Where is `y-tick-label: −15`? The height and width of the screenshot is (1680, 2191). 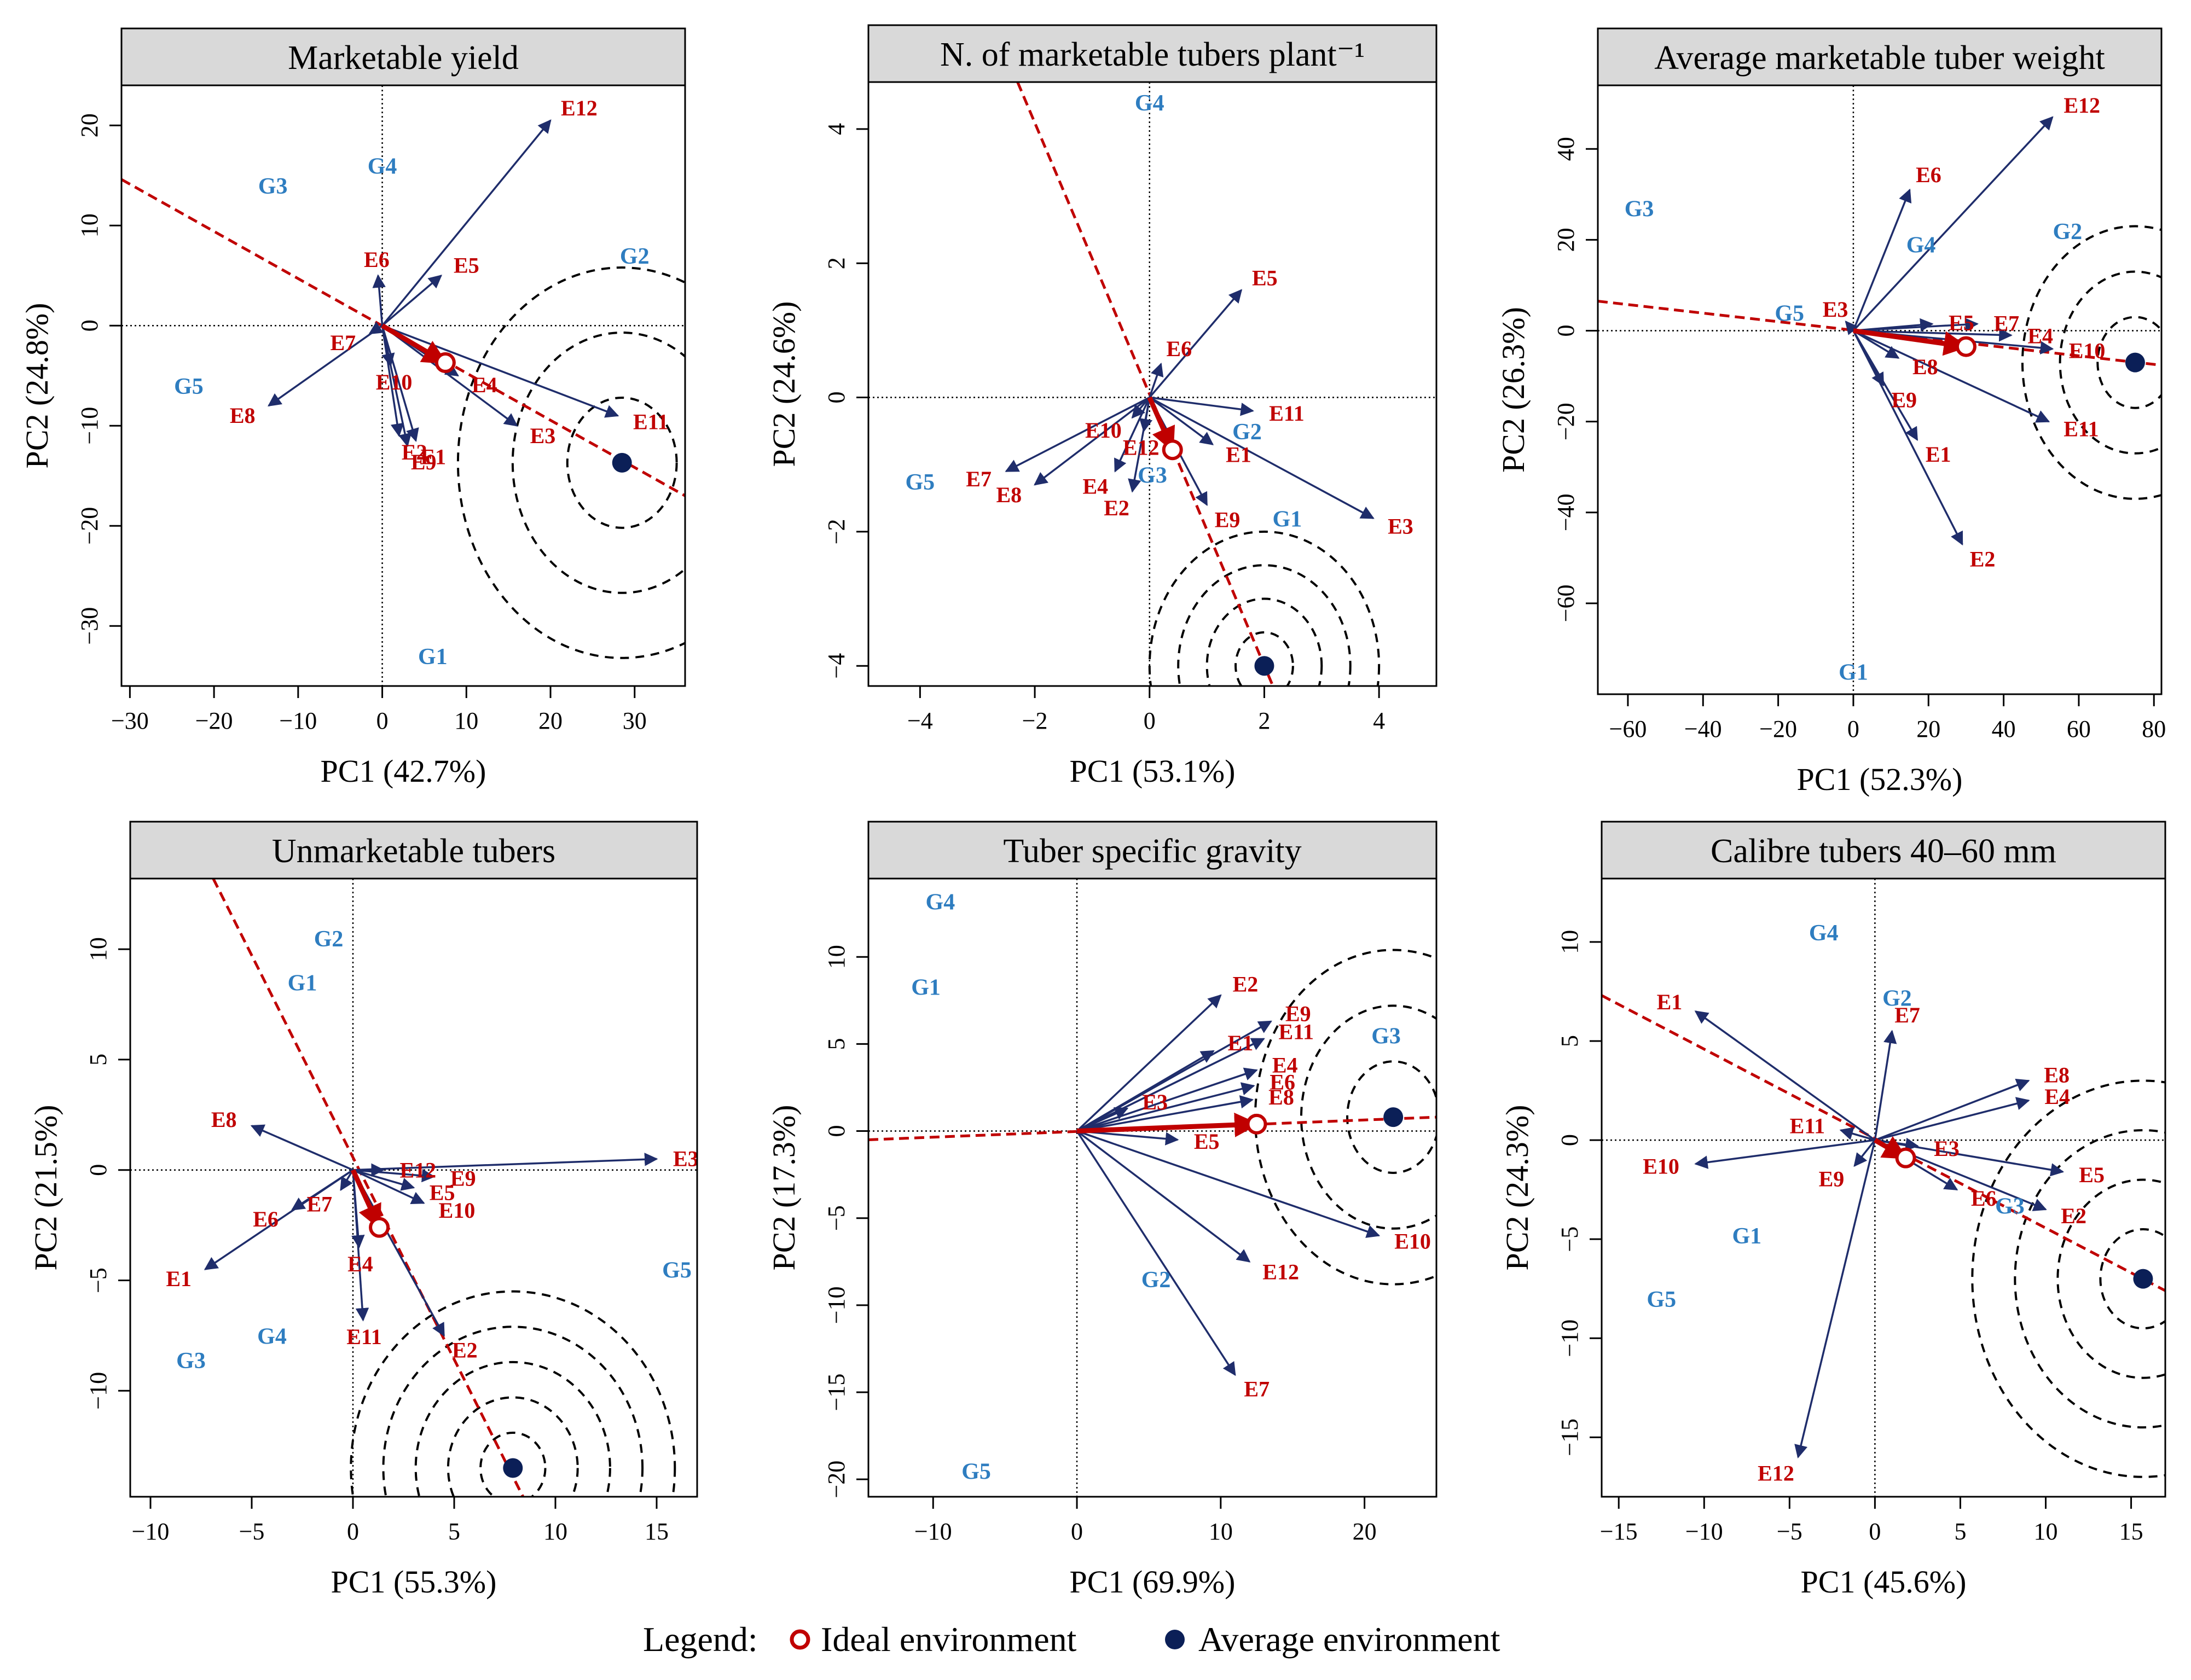
y-tick-label: −15 is located at coordinates (1569, 1437).